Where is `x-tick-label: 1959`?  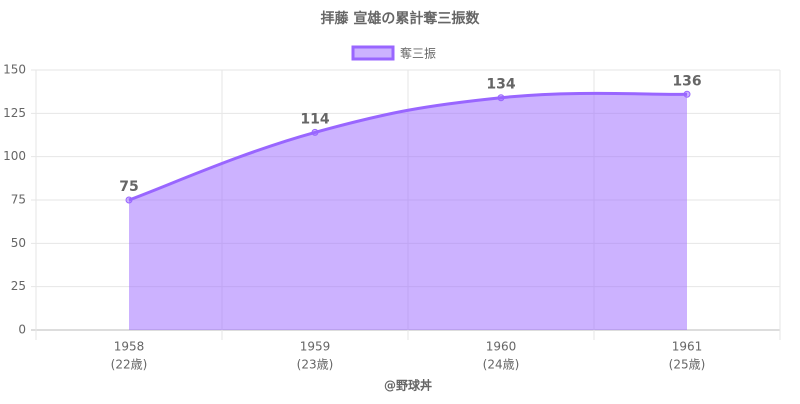
x-tick-label: 1959 is located at coordinates (315, 347).